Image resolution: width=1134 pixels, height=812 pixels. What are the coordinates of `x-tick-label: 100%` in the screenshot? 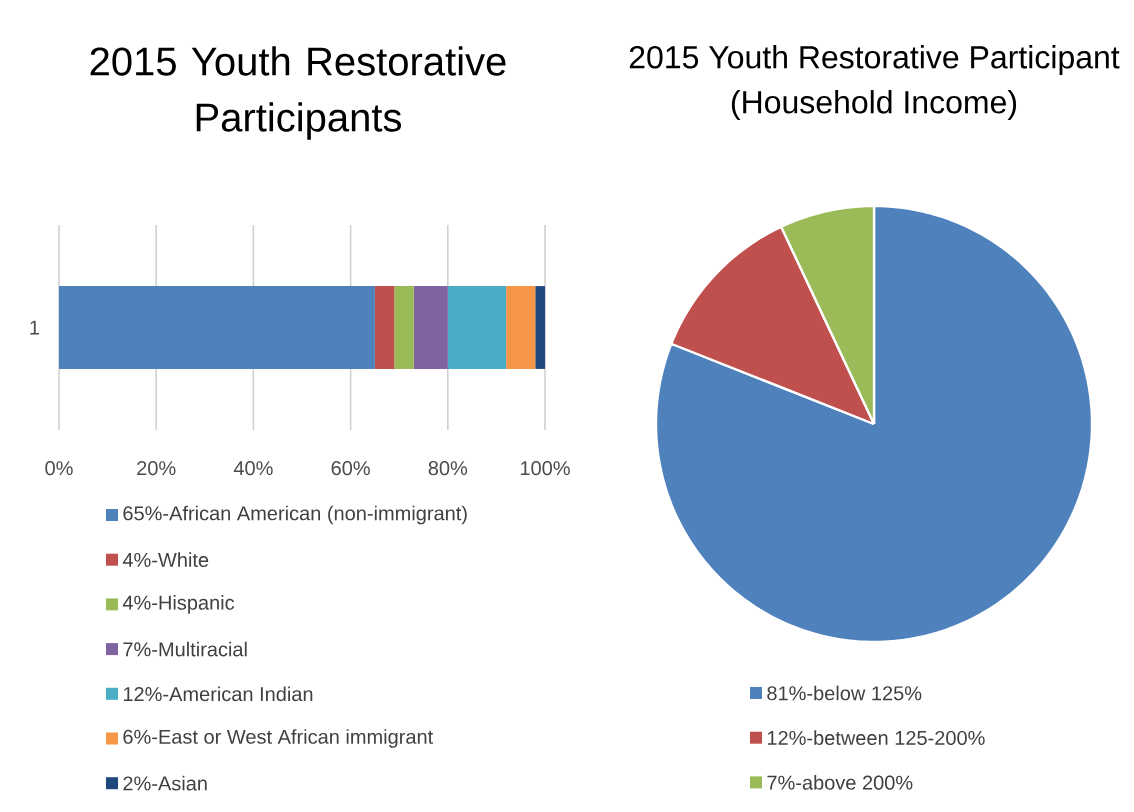 It's located at (545, 468).